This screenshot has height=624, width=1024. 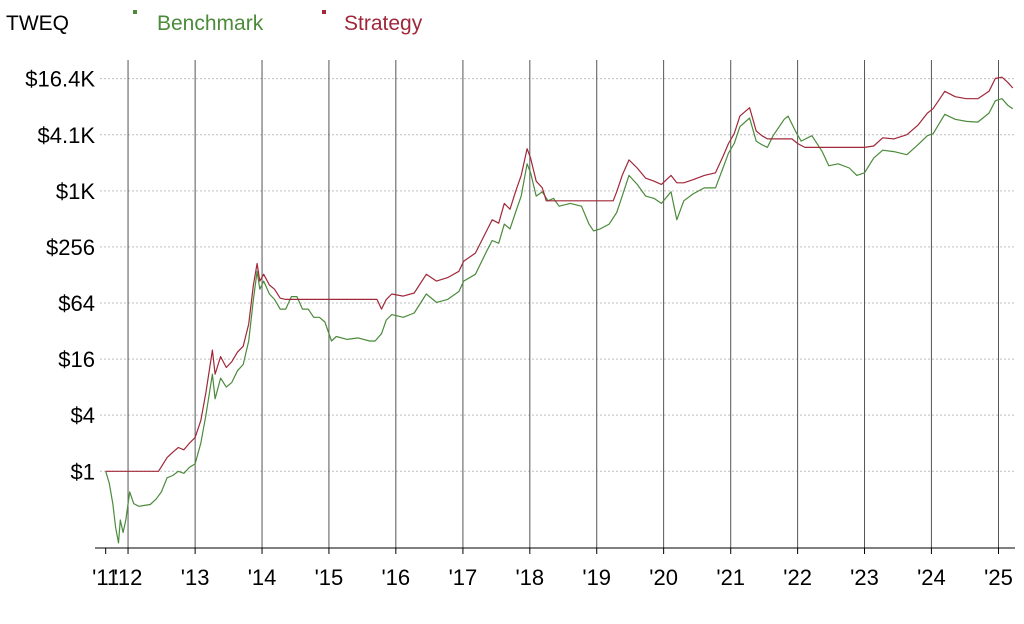 I want to click on x-tick-label: '24, so click(x=931, y=577).